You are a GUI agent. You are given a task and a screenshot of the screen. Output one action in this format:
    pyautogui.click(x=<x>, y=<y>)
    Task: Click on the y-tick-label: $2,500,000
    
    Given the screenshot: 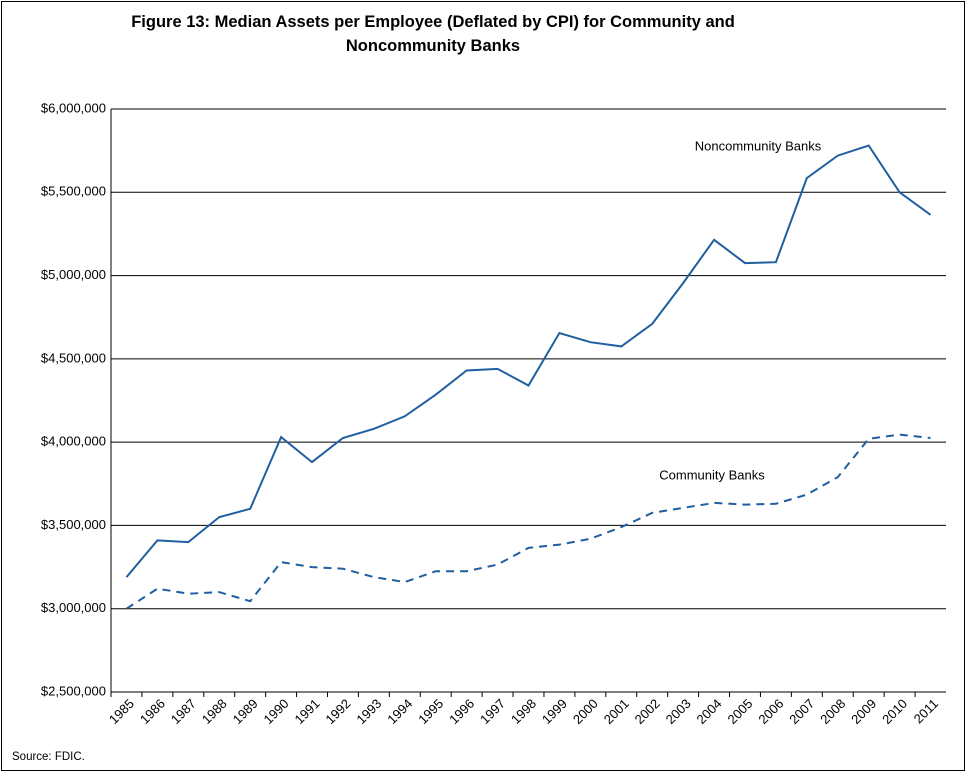 What is the action you would take?
    pyautogui.click(x=73, y=690)
    